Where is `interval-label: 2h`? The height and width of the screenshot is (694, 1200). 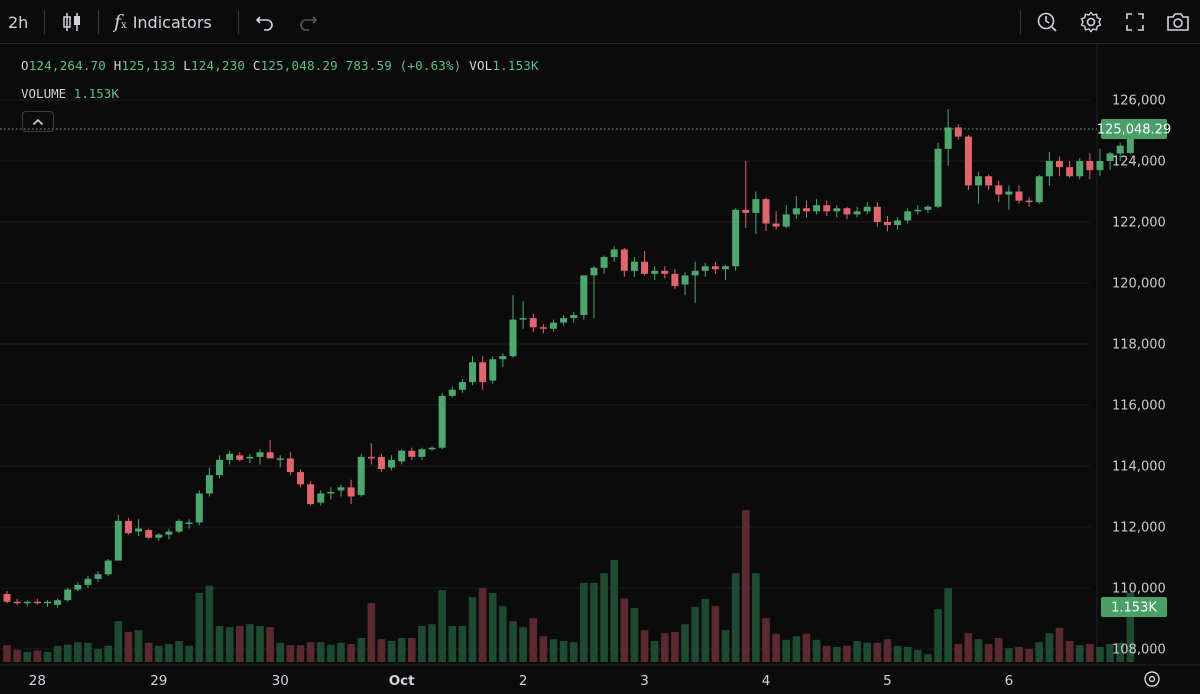 interval-label: 2h is located at coordinates (18, 22).